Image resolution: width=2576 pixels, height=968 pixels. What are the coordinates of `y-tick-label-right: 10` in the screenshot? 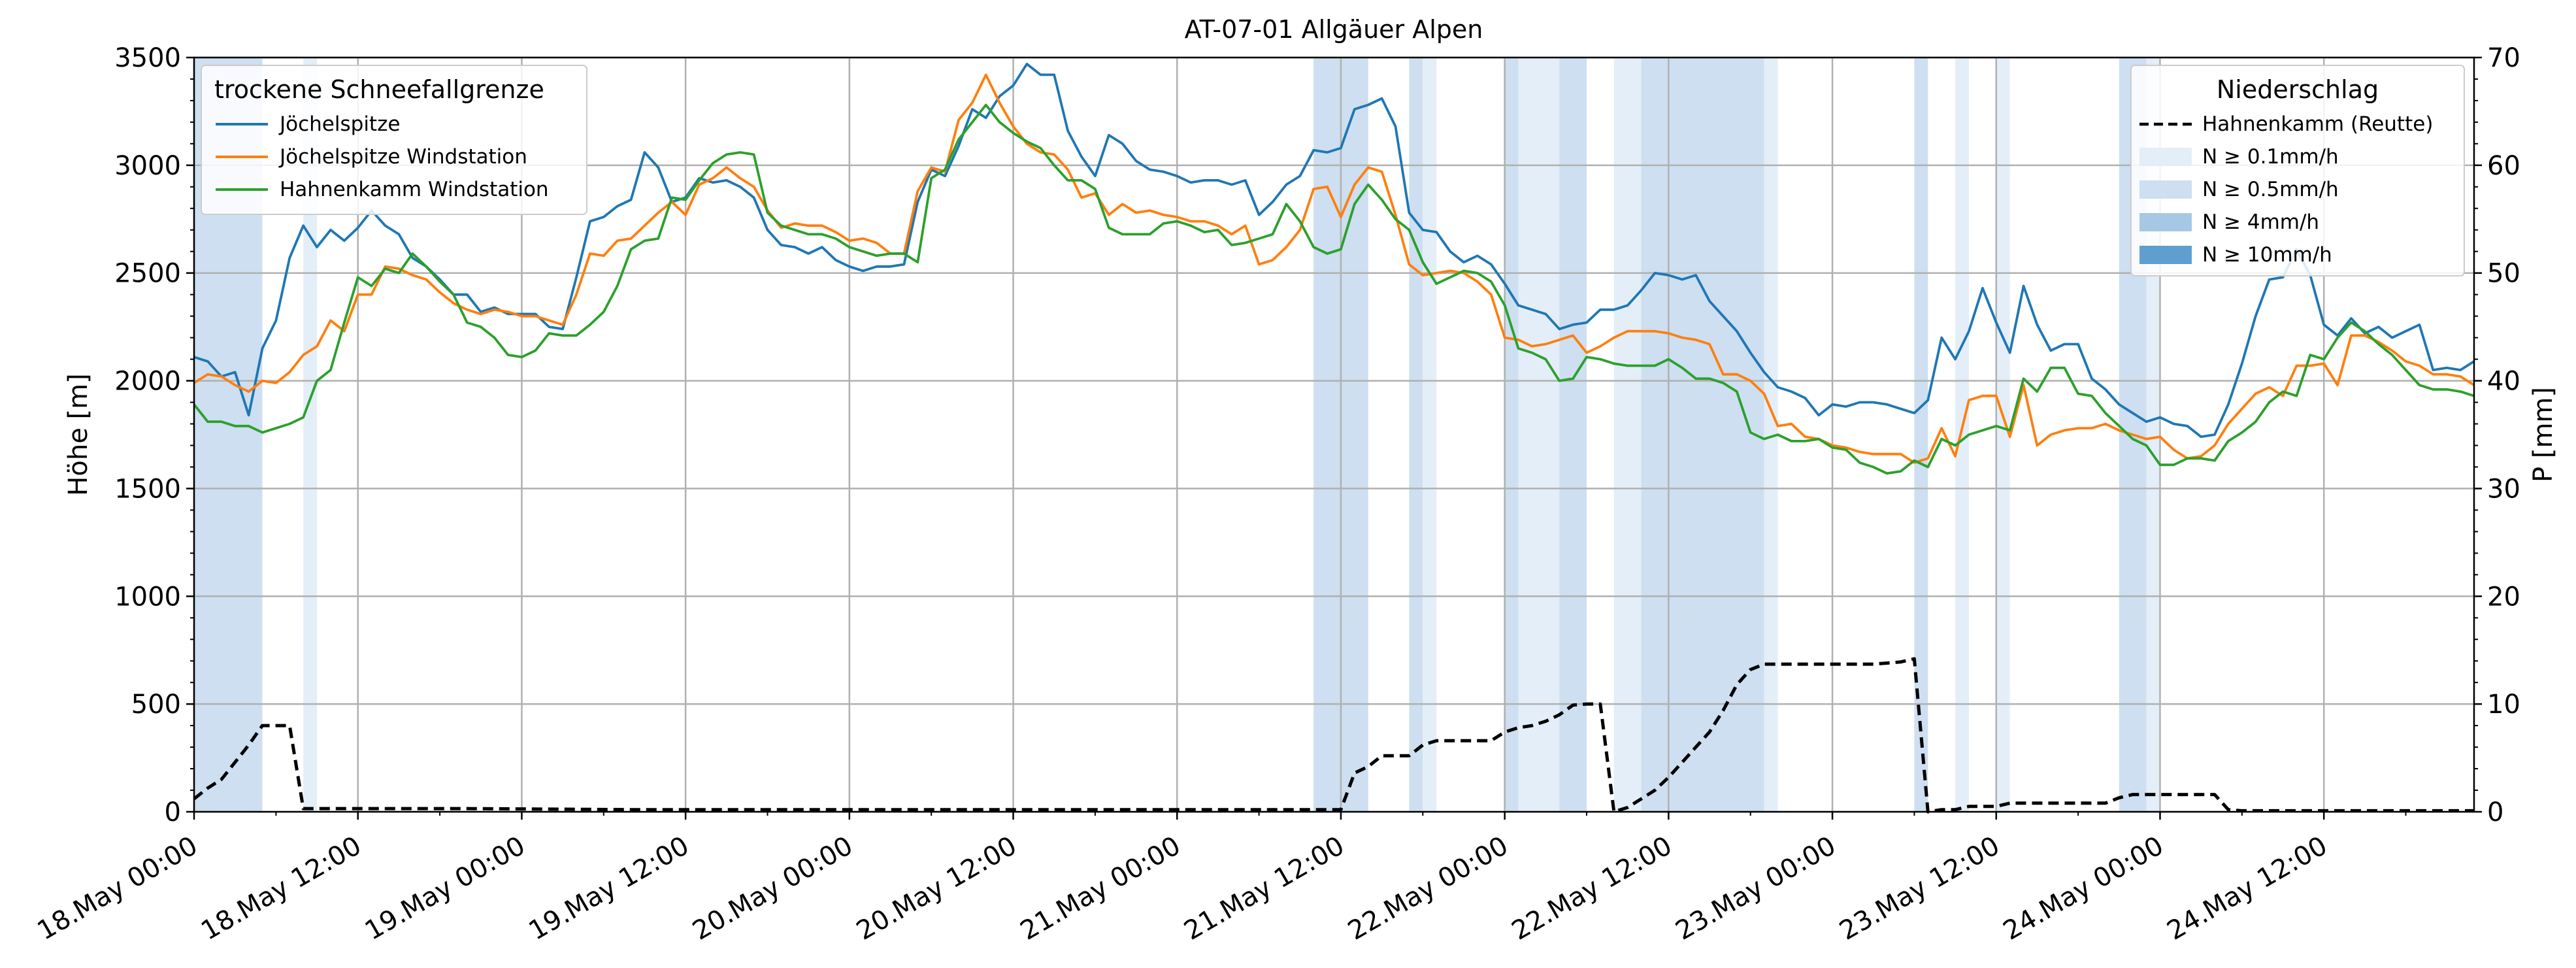 It's located at (2503, 705).